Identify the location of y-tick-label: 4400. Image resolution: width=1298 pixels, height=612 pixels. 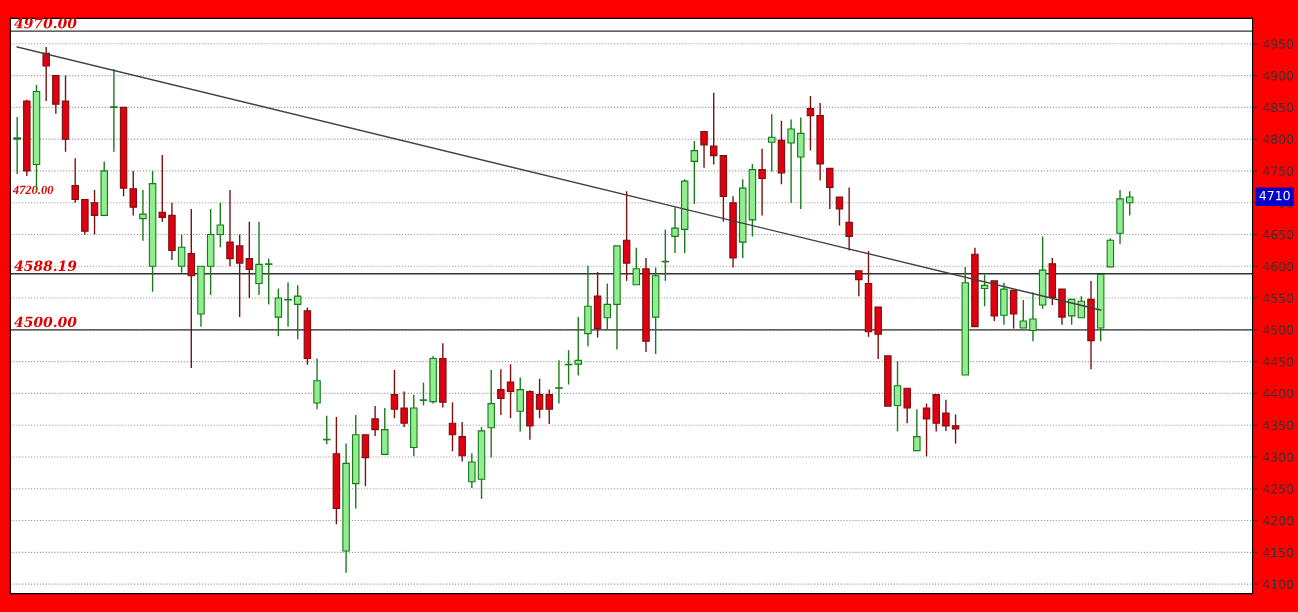
(1278, 393).